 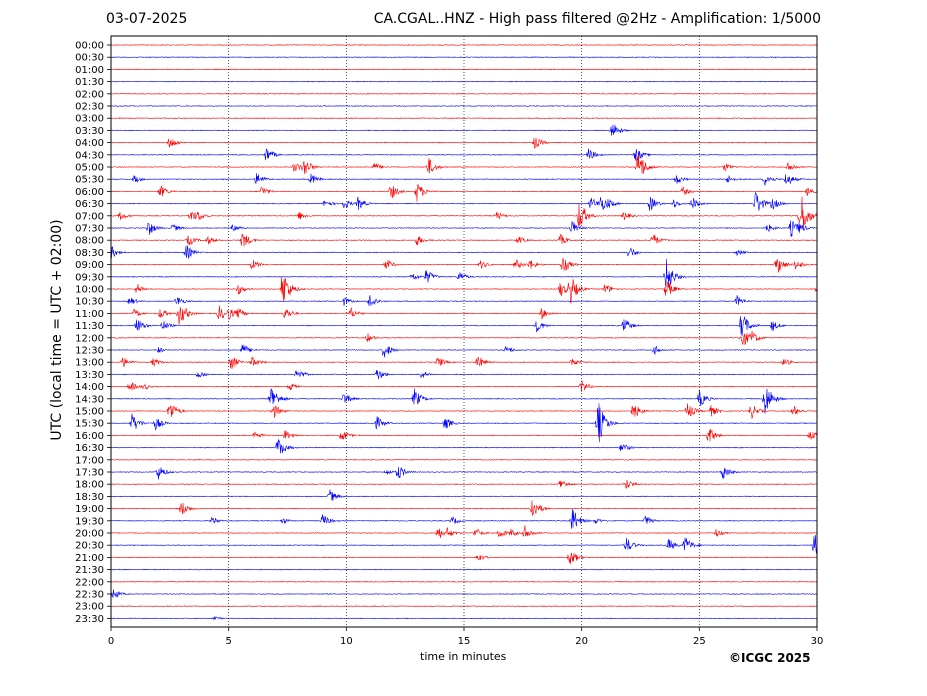 I want to click on y-tick-label: 01:00, so click(x=89, y=70).